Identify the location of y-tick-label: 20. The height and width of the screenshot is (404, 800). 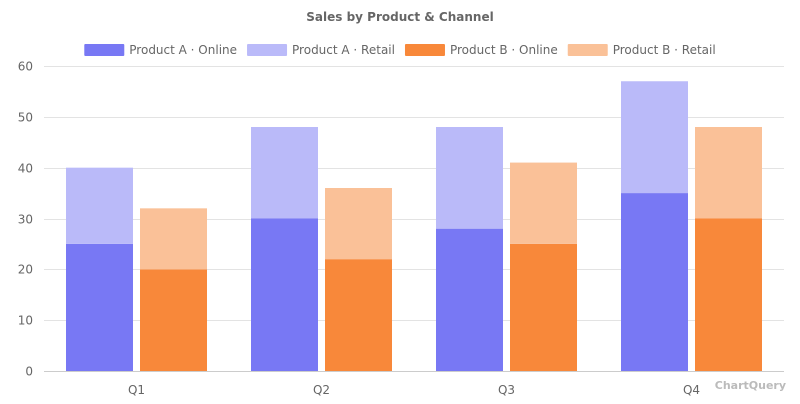
(25, 270).